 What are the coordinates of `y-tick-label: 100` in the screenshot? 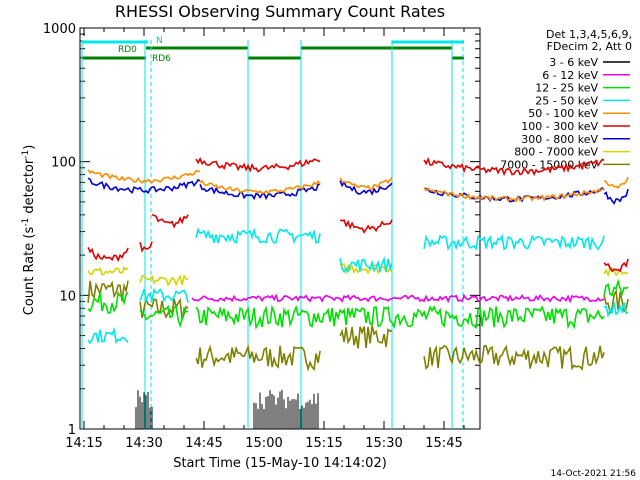 It's located at (63, 163).